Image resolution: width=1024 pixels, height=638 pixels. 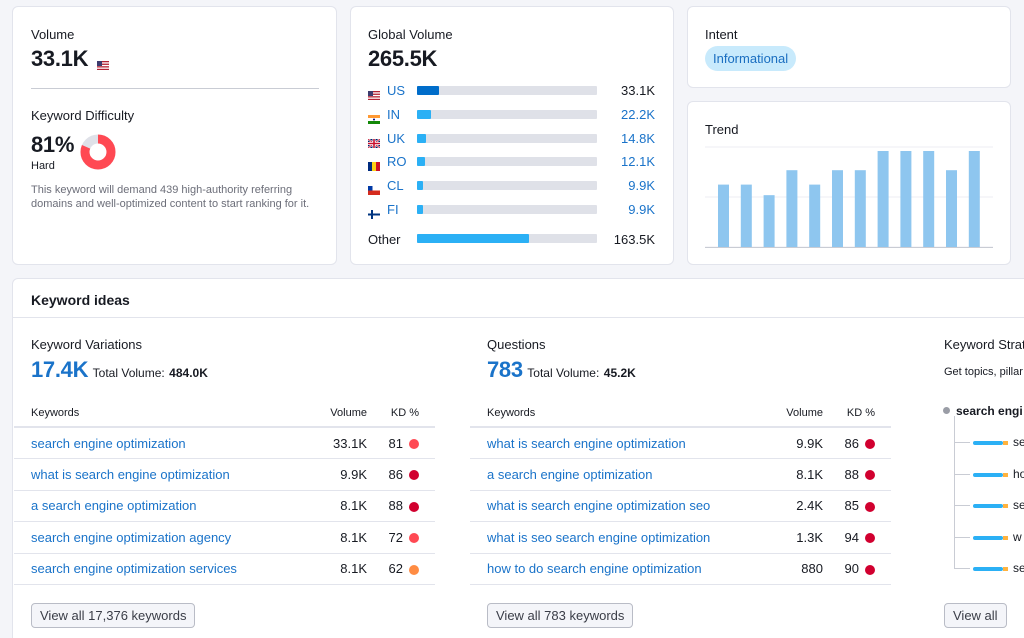 What do you see at coordinates (374, 189) in the screenshot?
I see `cl-flag-icon` at bounding box center [374, 189].